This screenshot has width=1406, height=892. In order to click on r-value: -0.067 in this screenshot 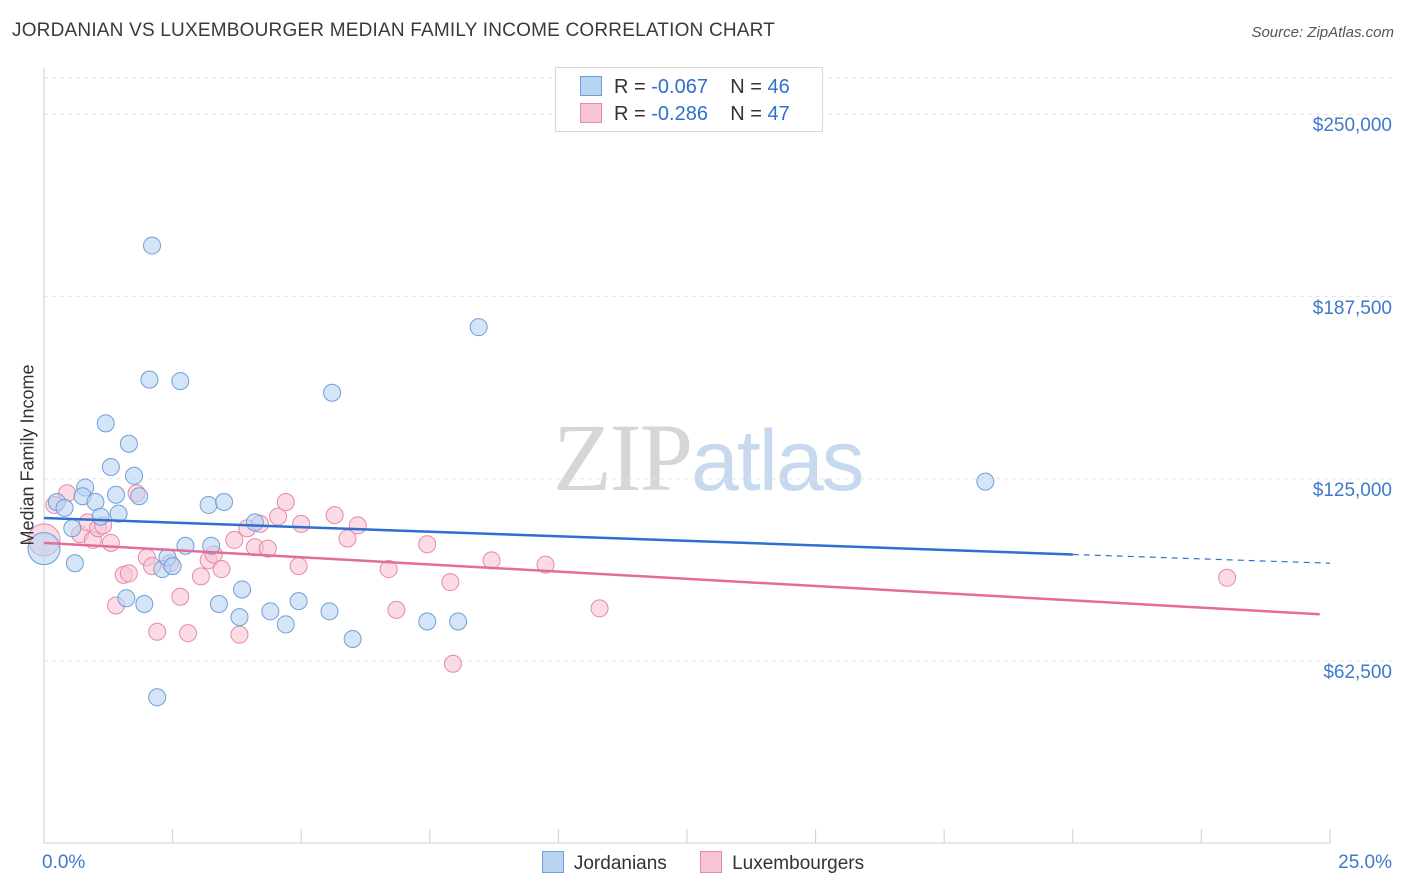, I will do `click(679, 87)`.